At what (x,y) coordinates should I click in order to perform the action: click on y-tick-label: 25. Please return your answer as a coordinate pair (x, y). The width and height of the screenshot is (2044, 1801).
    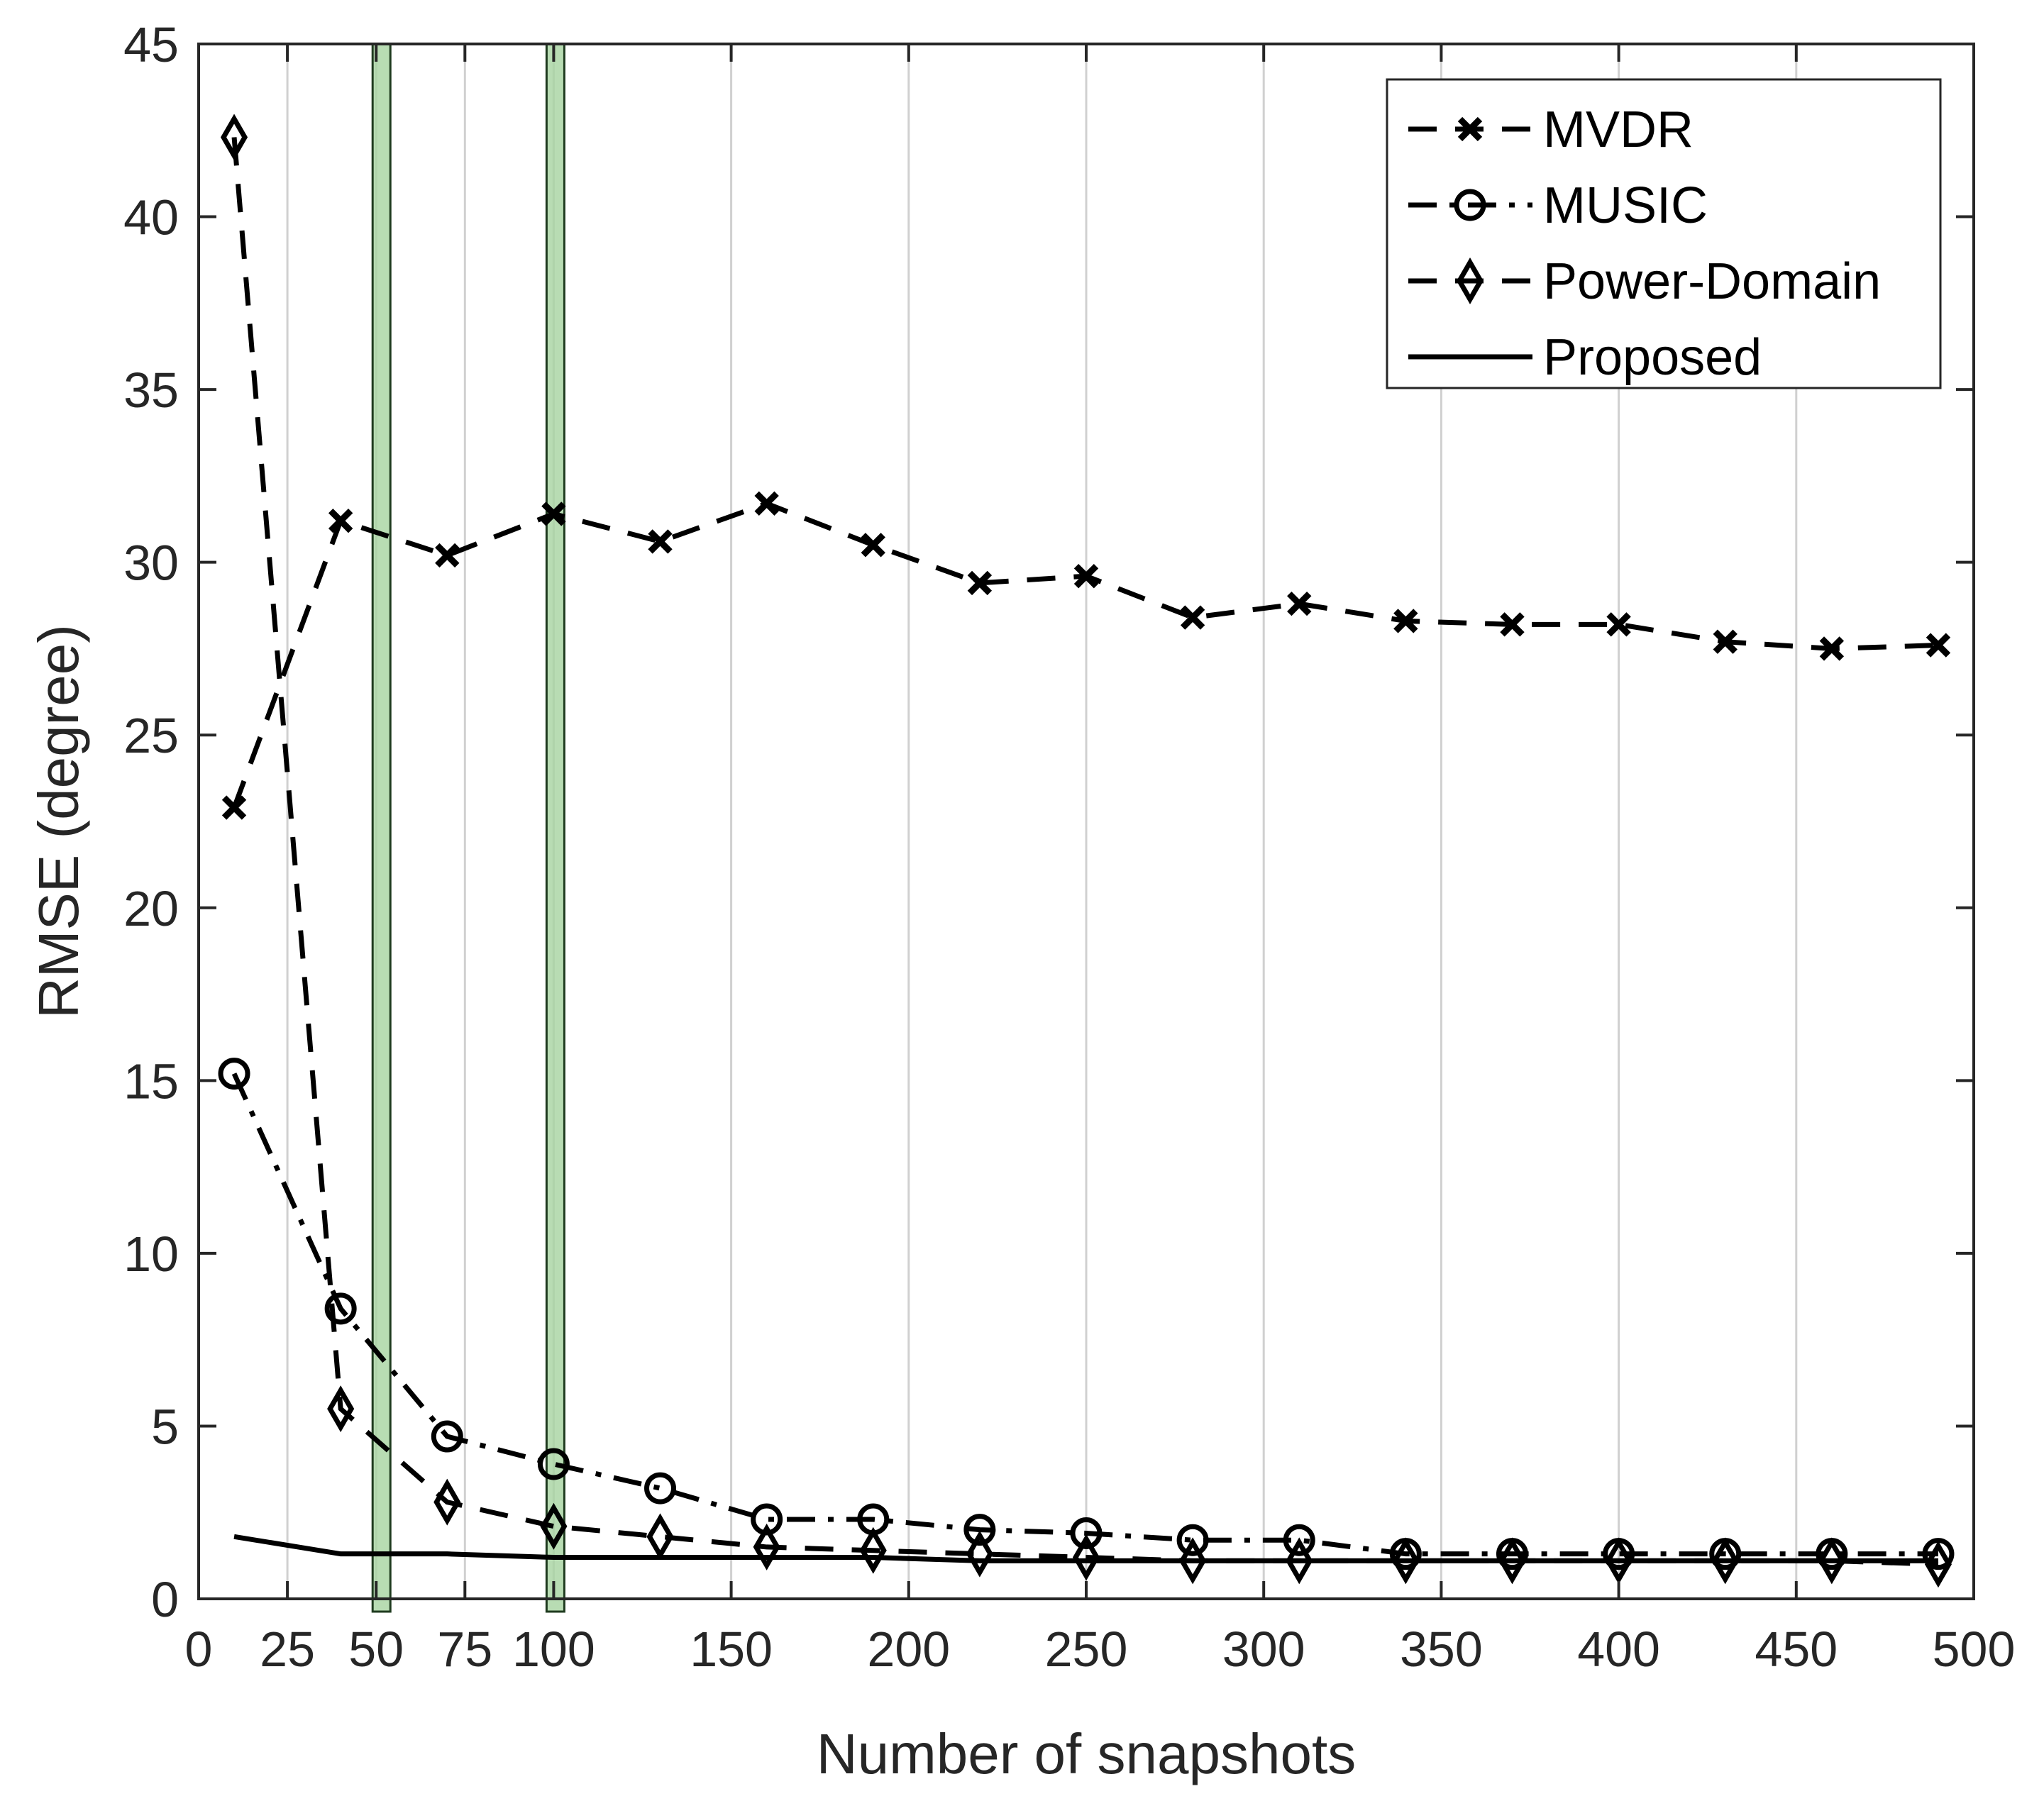
    Looking at the image, I should click on (151, 735).